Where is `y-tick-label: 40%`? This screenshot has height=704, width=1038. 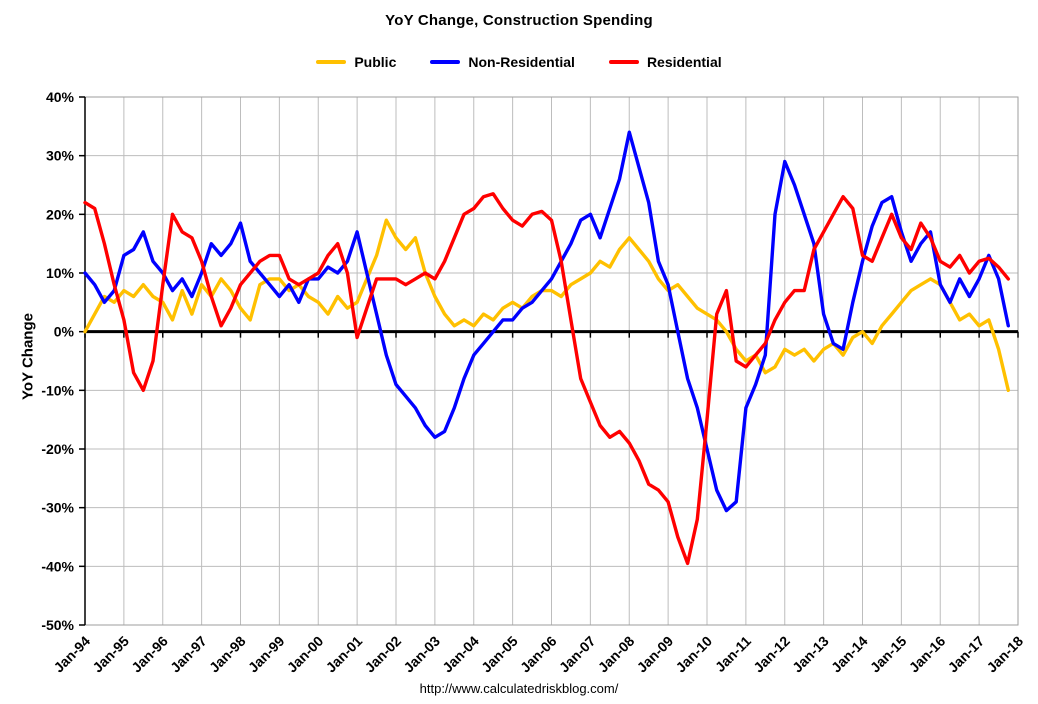 y-tick-label: 40% is located at coordinates (60, 97).